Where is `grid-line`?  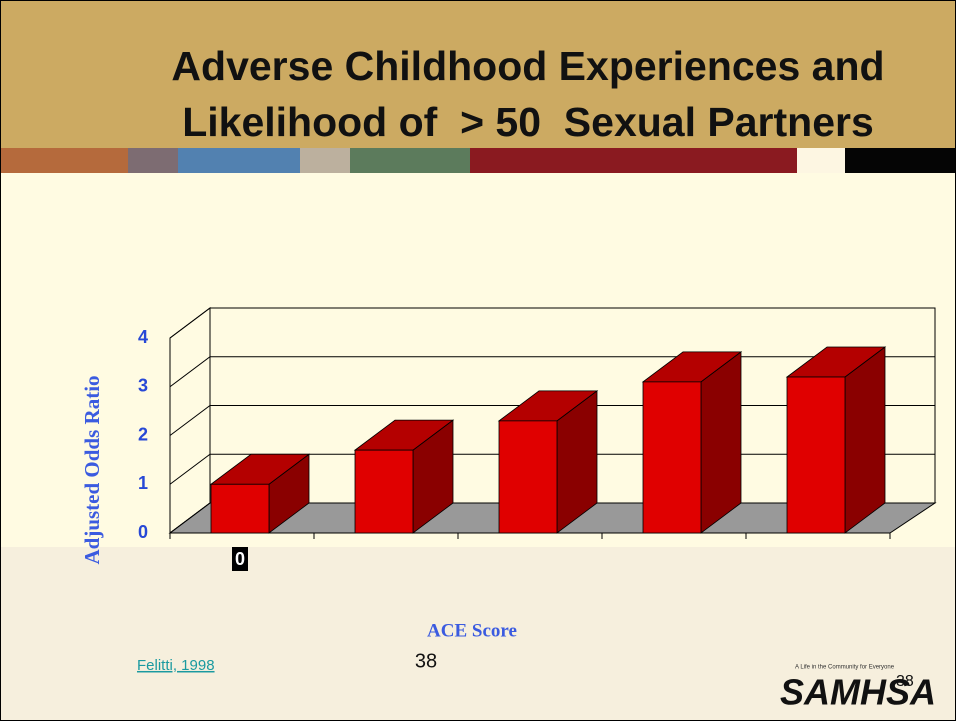
grid-line is located at coordinates (552, 323).